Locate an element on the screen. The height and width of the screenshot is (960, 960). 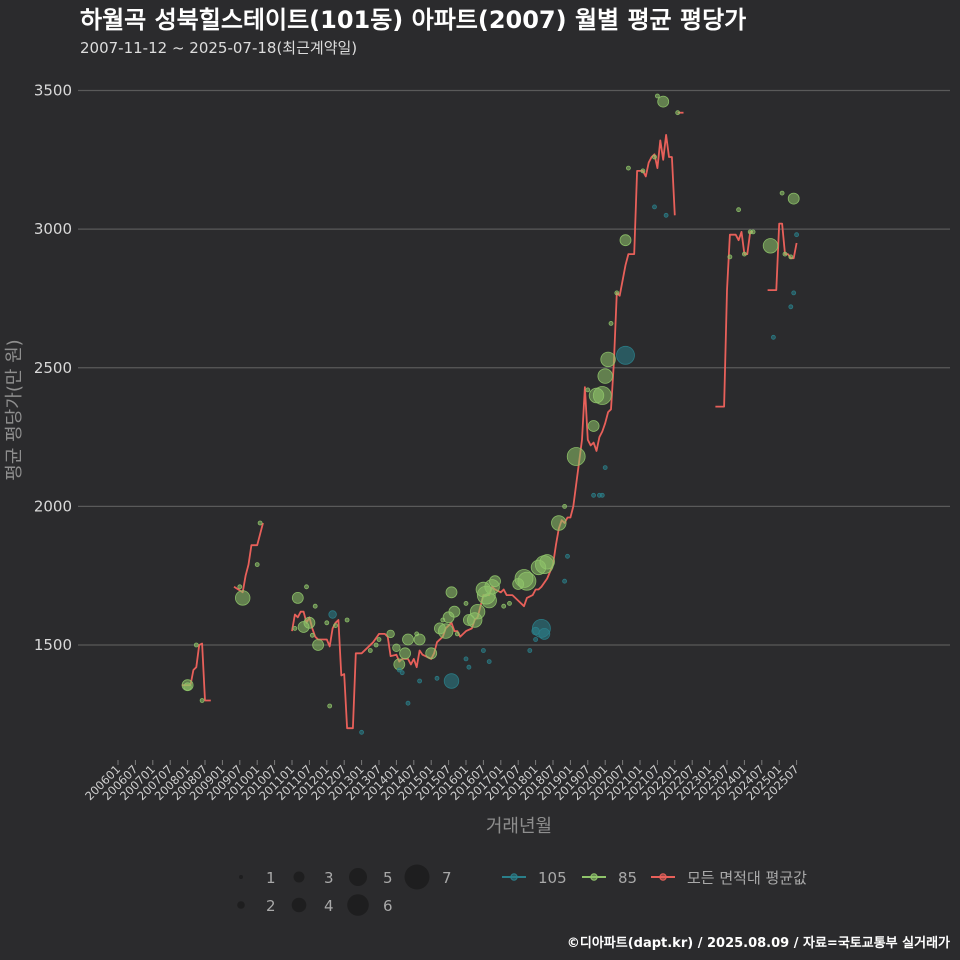
size-legend-label: 2 is located at coordinates (271, 906).